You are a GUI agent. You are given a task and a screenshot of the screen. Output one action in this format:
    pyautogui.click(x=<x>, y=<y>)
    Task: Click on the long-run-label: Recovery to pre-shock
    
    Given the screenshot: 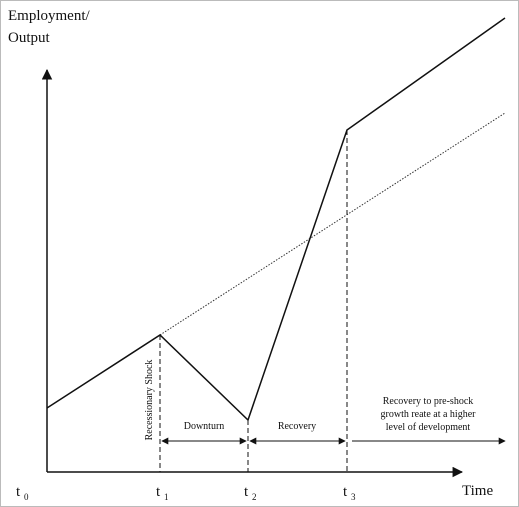 What is the action you would take?
    pyautogui.click(x=428, y=401)
    